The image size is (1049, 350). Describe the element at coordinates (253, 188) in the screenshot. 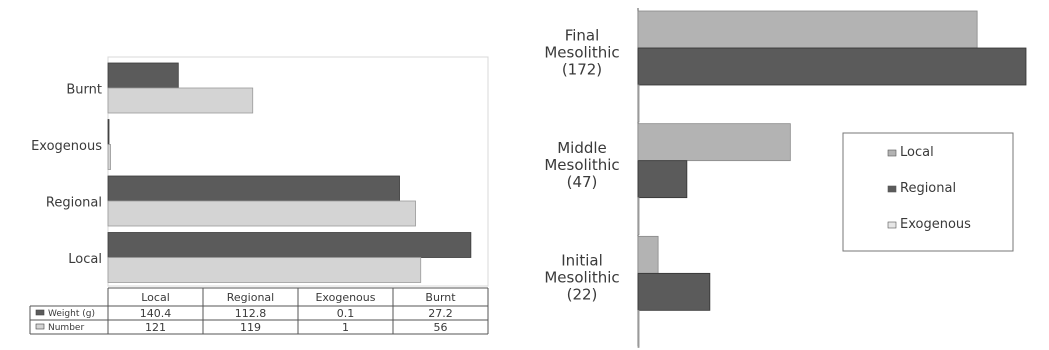

I see `bar-weight-regional` at that location.